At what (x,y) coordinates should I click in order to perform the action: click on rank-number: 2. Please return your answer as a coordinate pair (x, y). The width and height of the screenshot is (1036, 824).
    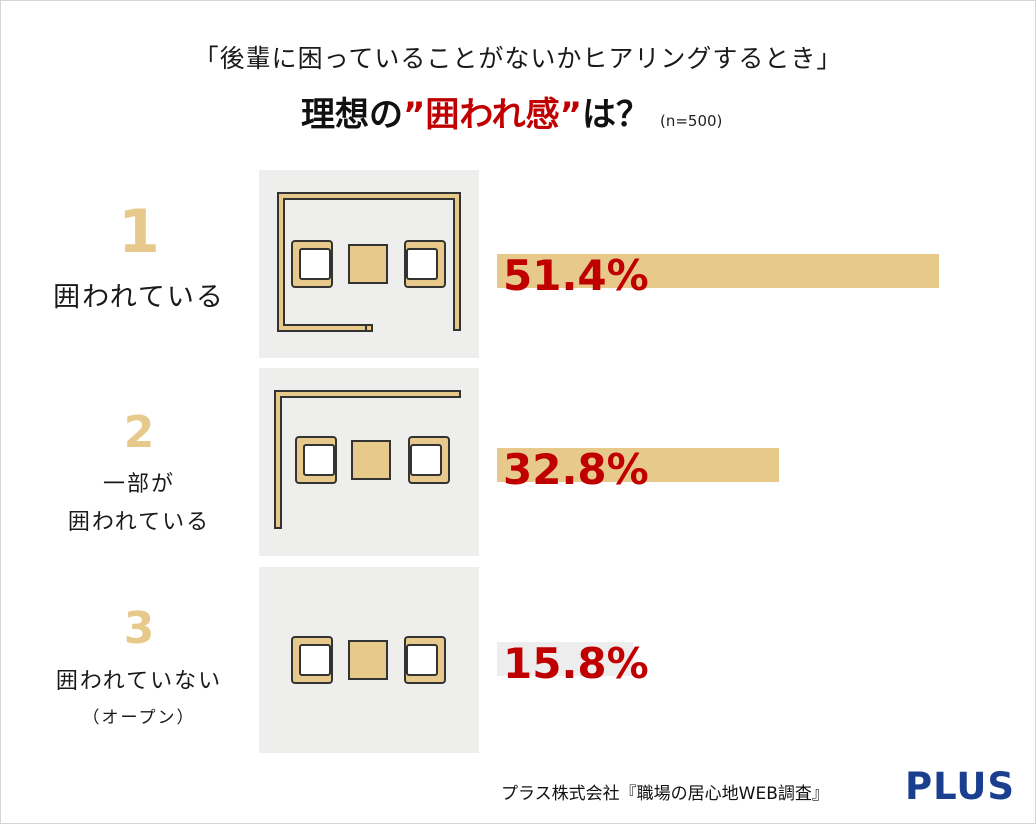
    Looking at the image, I should click on (139, 432).